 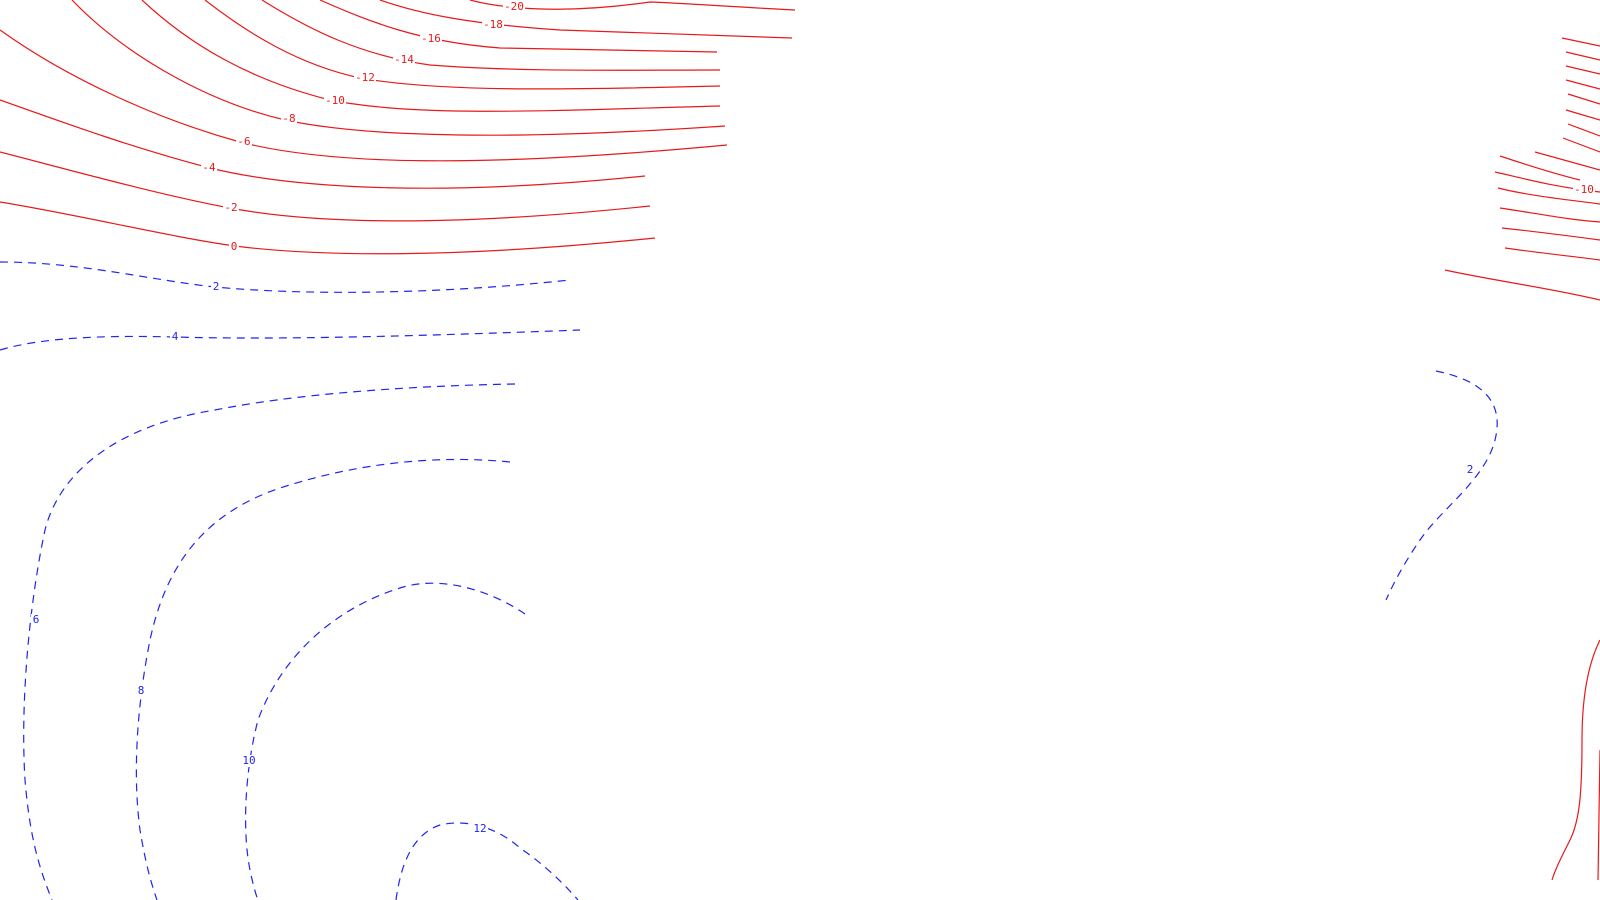 I want to click on label-neg-12: -12, so click(x=365, y=77).